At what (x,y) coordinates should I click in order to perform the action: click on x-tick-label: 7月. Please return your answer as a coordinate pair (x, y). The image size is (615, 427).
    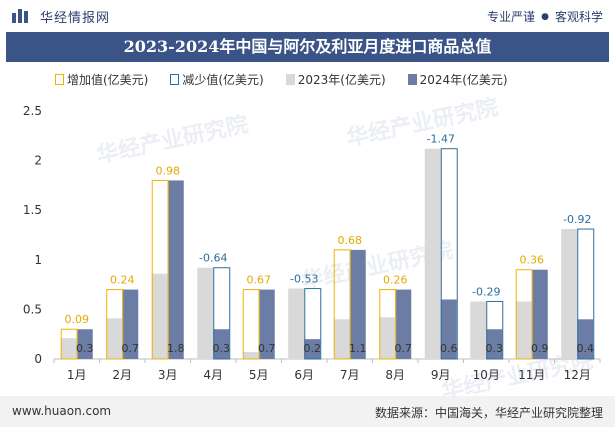
    Looking at the image, I should click on (350, 375).